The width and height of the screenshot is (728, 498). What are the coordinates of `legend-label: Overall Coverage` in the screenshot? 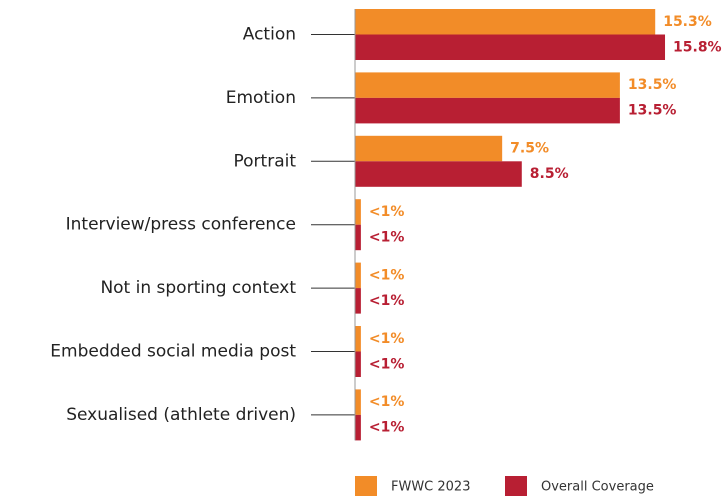 It's located at (597, 487).